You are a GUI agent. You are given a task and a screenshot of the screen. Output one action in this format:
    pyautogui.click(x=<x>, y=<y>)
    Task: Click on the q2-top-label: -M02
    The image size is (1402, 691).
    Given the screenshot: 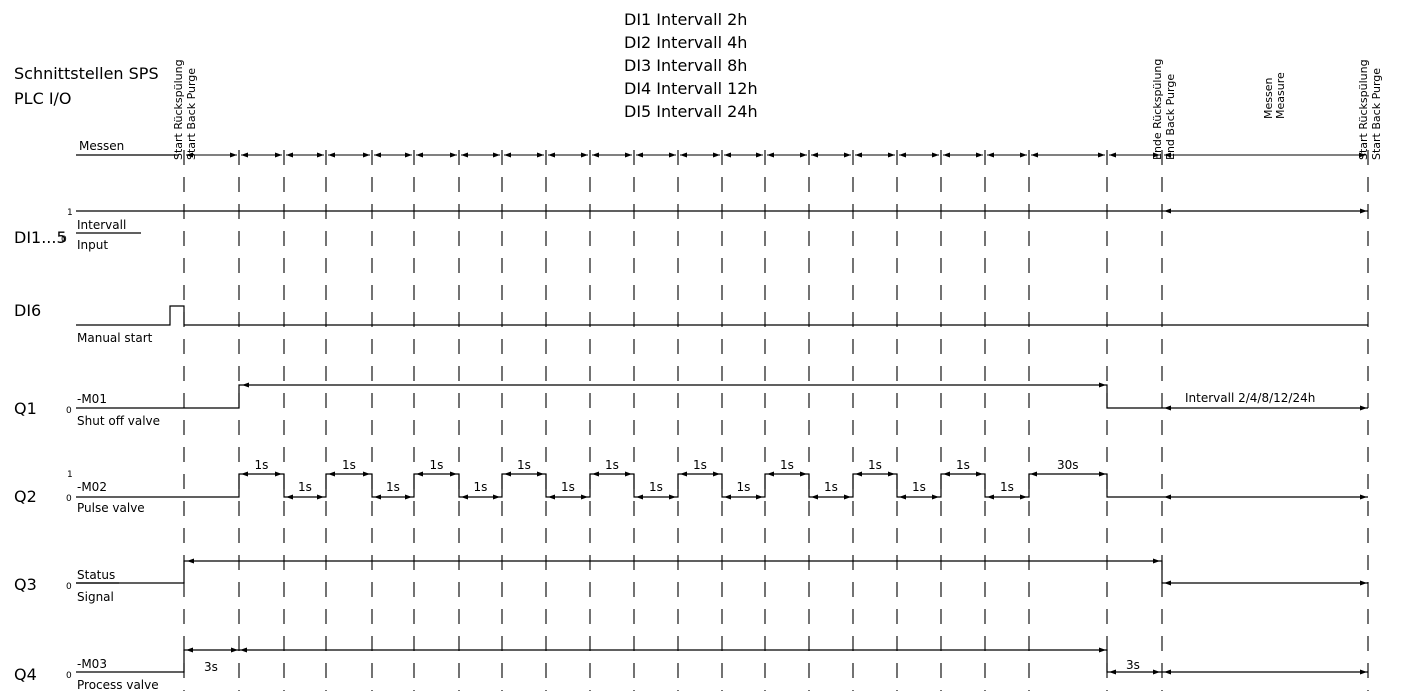 What is the action you would take?
    pyautogui.click(x=92, y=487)
    